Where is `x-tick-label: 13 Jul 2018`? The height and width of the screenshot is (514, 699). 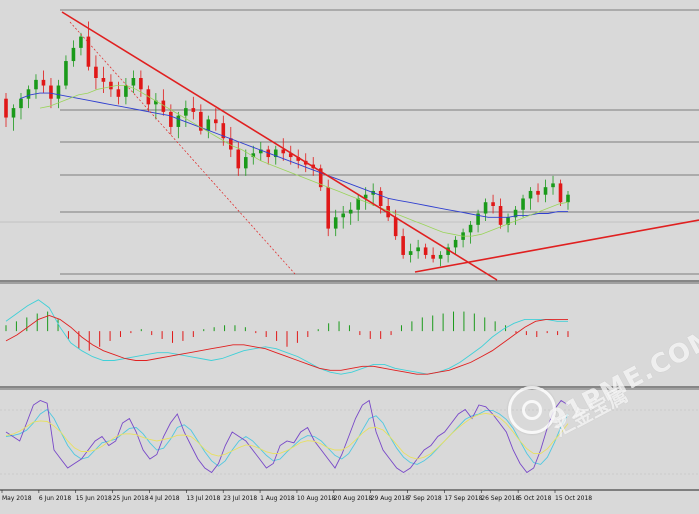
x-tick-label: 13 Jul 2018 is located at coordinates (203, 498).